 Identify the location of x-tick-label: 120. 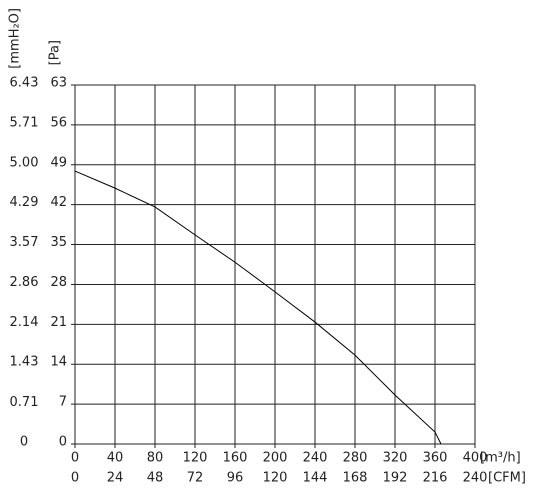
(195, 458).